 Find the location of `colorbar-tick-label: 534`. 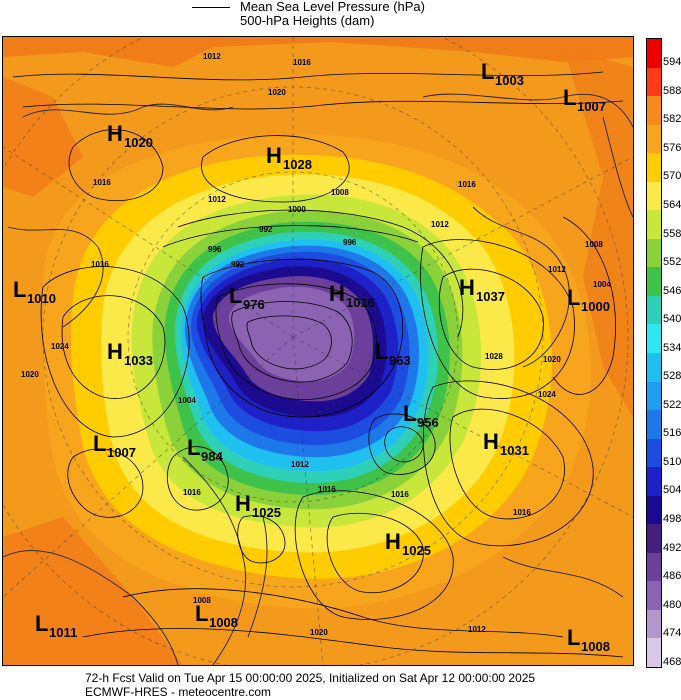

colorbar-tick-label: 534 is located at coordinates (672, 347).